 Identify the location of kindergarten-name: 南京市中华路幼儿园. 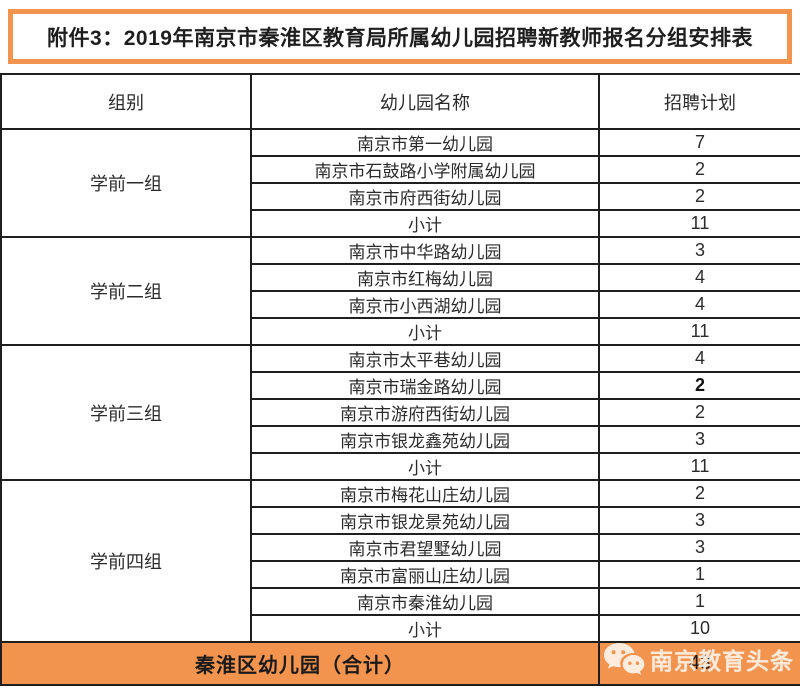
(425, 250).